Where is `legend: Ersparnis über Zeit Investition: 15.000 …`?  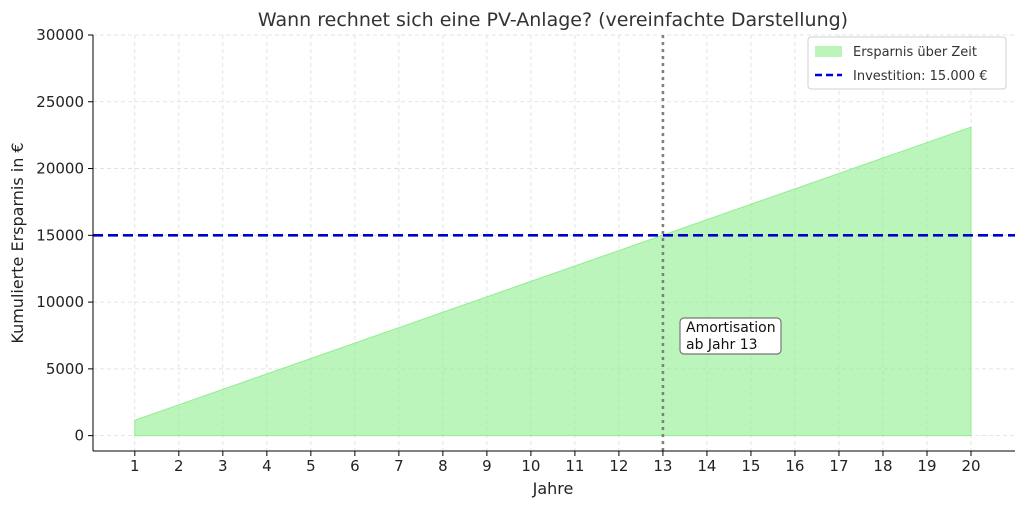 legend: Ersparnis über Zeit Investition: 15.000 … is located at coordinates (907, 63).